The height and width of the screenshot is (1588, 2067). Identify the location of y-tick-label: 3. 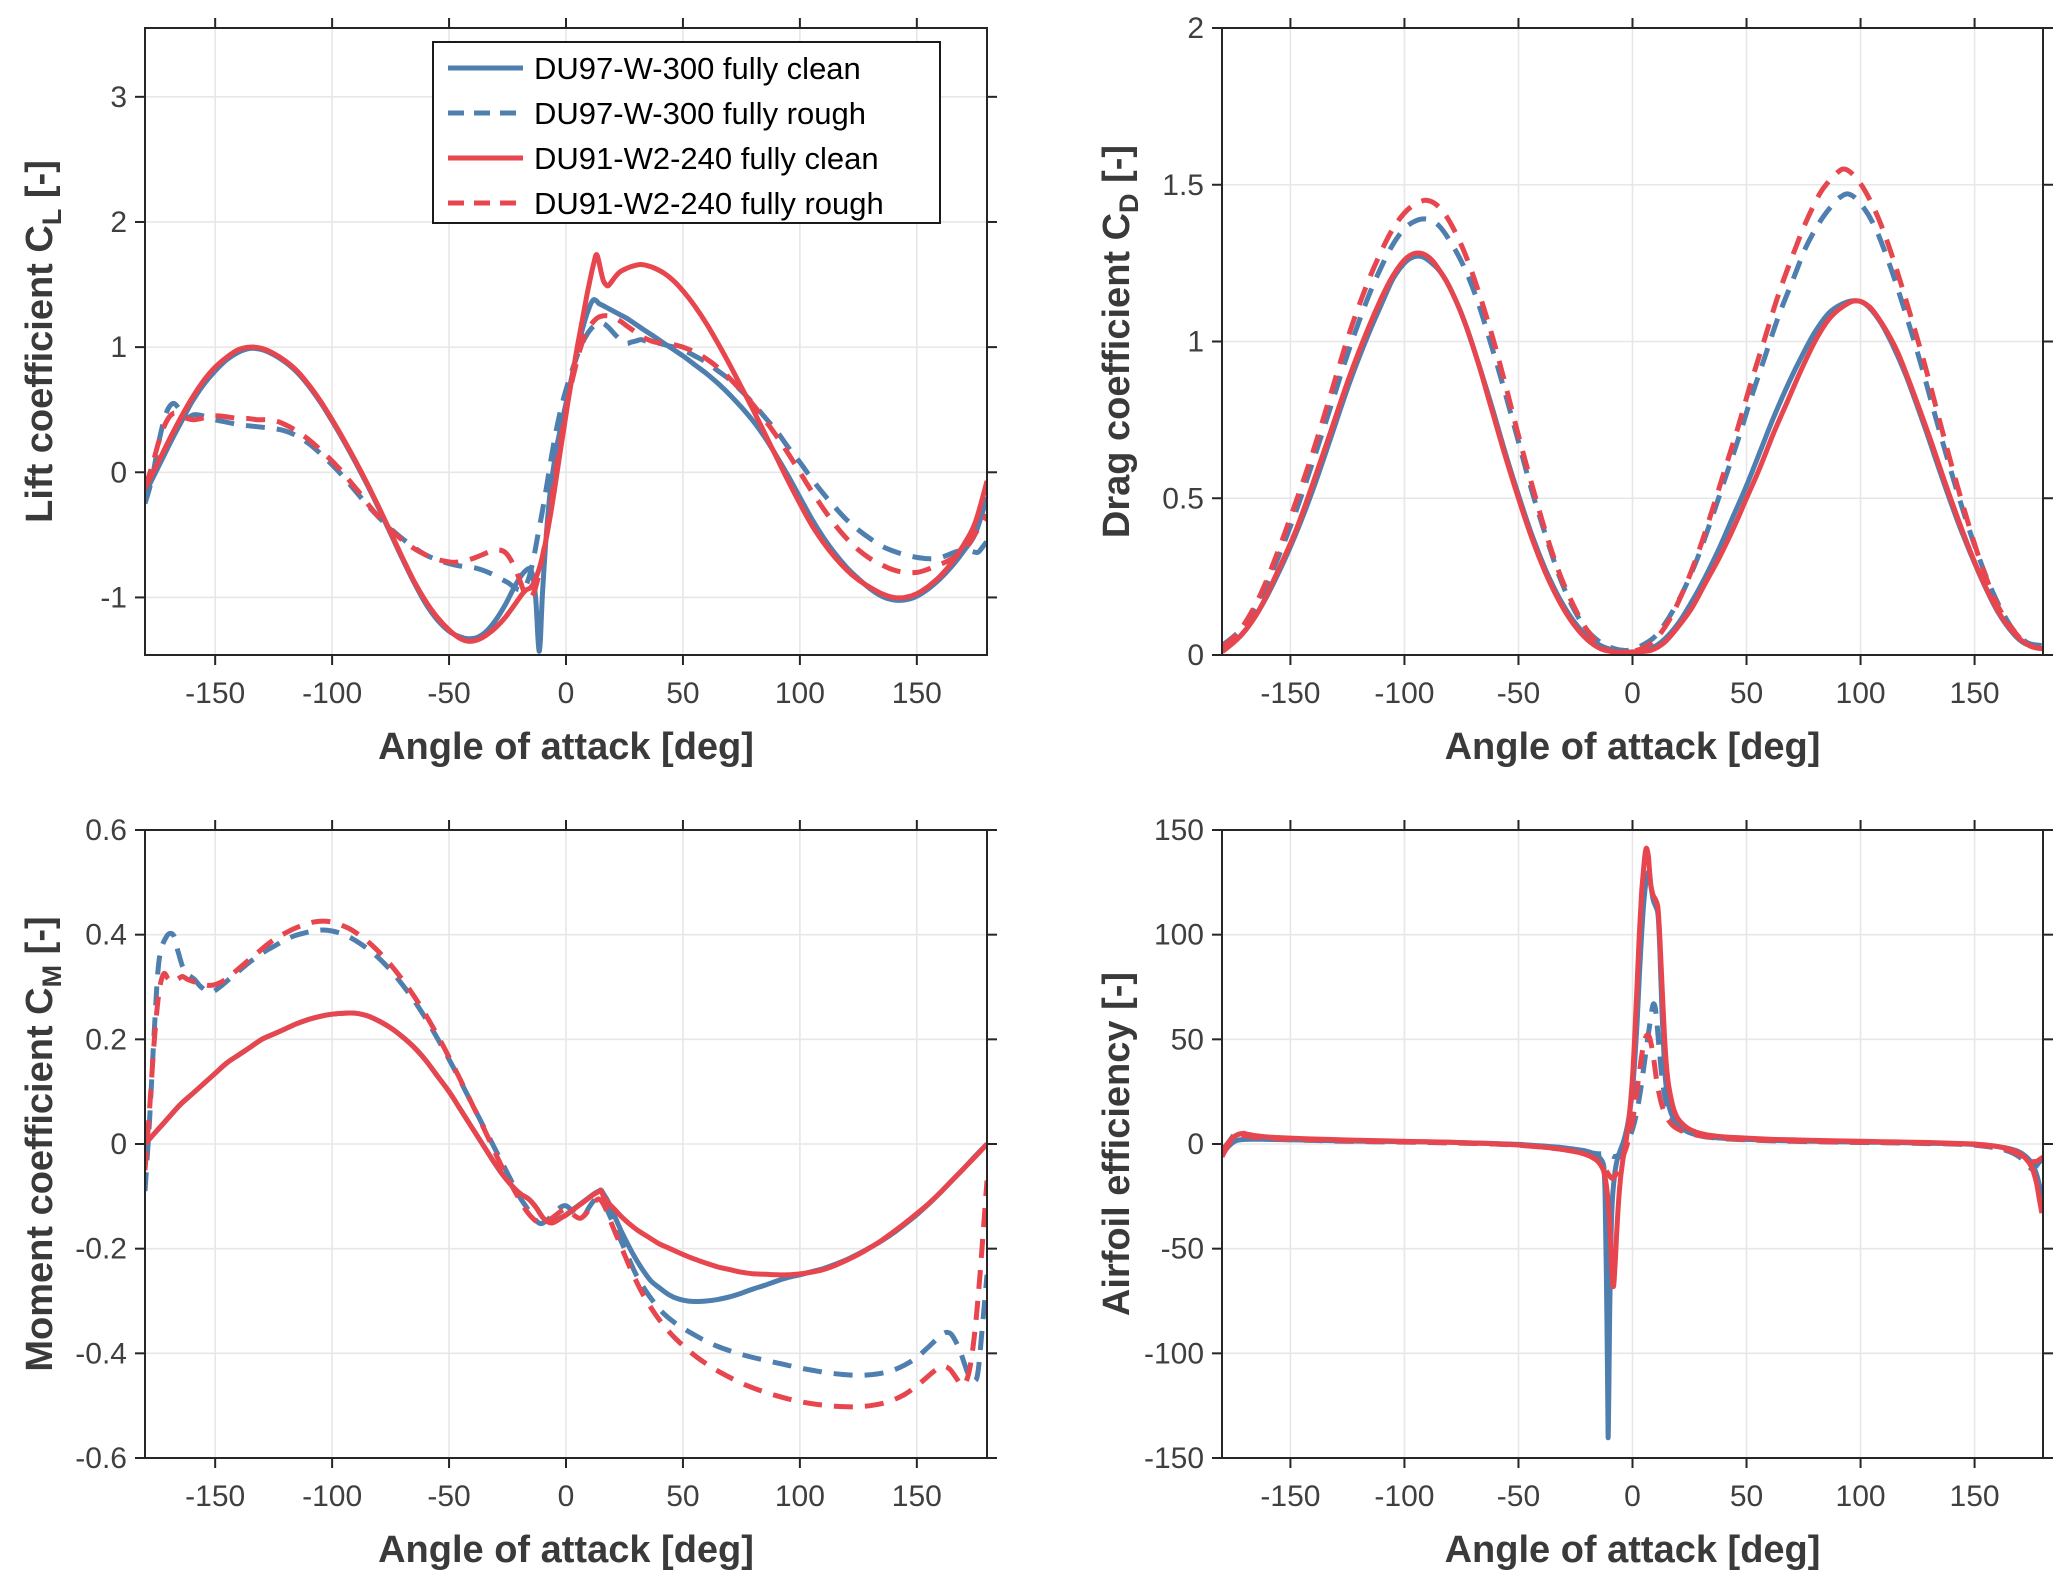
(118, 97).